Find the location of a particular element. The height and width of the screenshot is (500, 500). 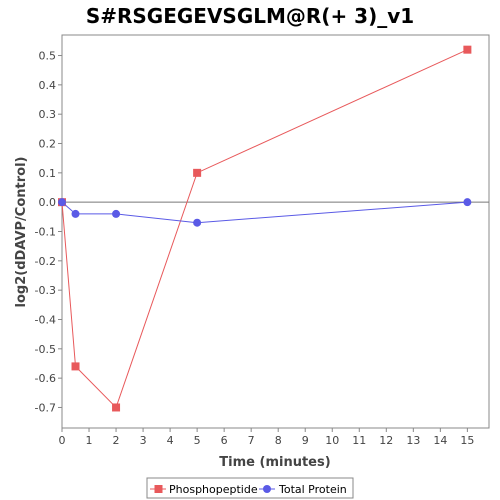

y-tick-label: 0.0 is located at coordinates (48, 202).